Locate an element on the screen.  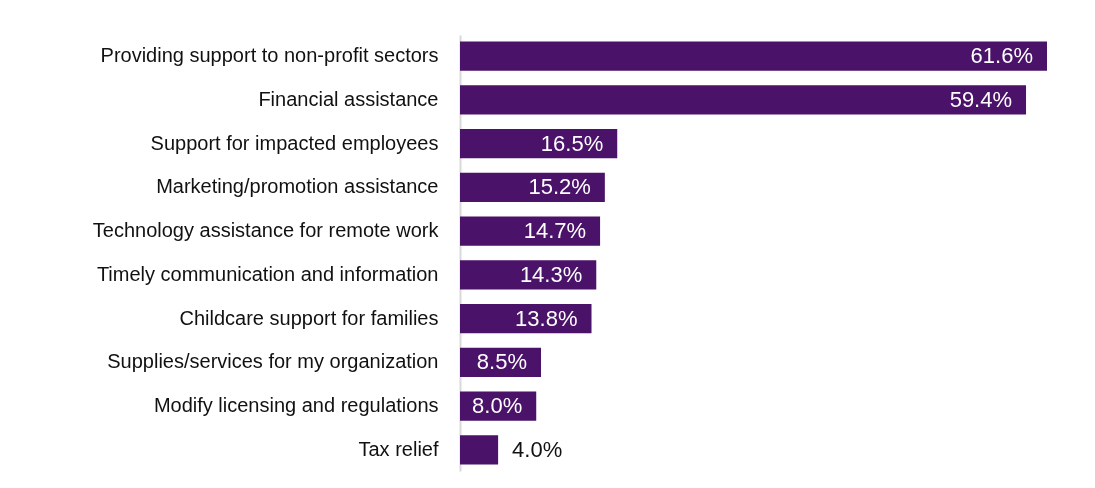
y-tick-label: Childcare support for families is located at coordinates (309, 317).